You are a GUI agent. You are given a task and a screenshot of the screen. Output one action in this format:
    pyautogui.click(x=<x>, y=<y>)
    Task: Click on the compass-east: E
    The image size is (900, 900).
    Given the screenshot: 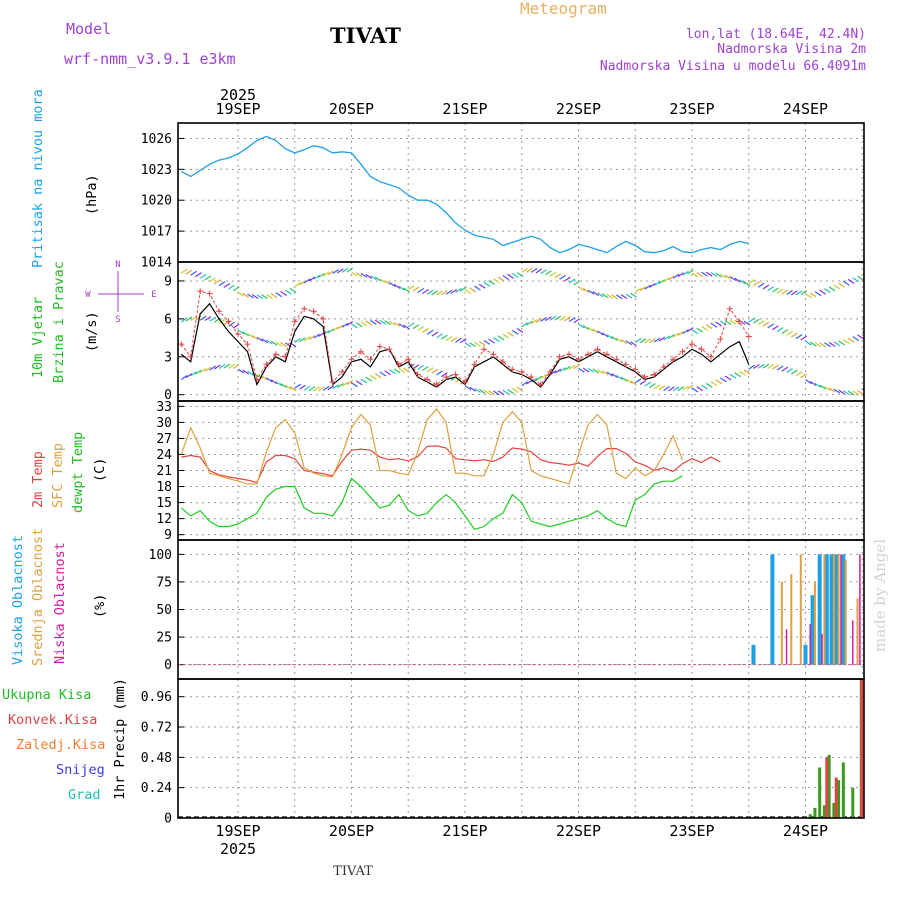 What is the action you would take?
    pyautogui.click(x=153, y=295)
    